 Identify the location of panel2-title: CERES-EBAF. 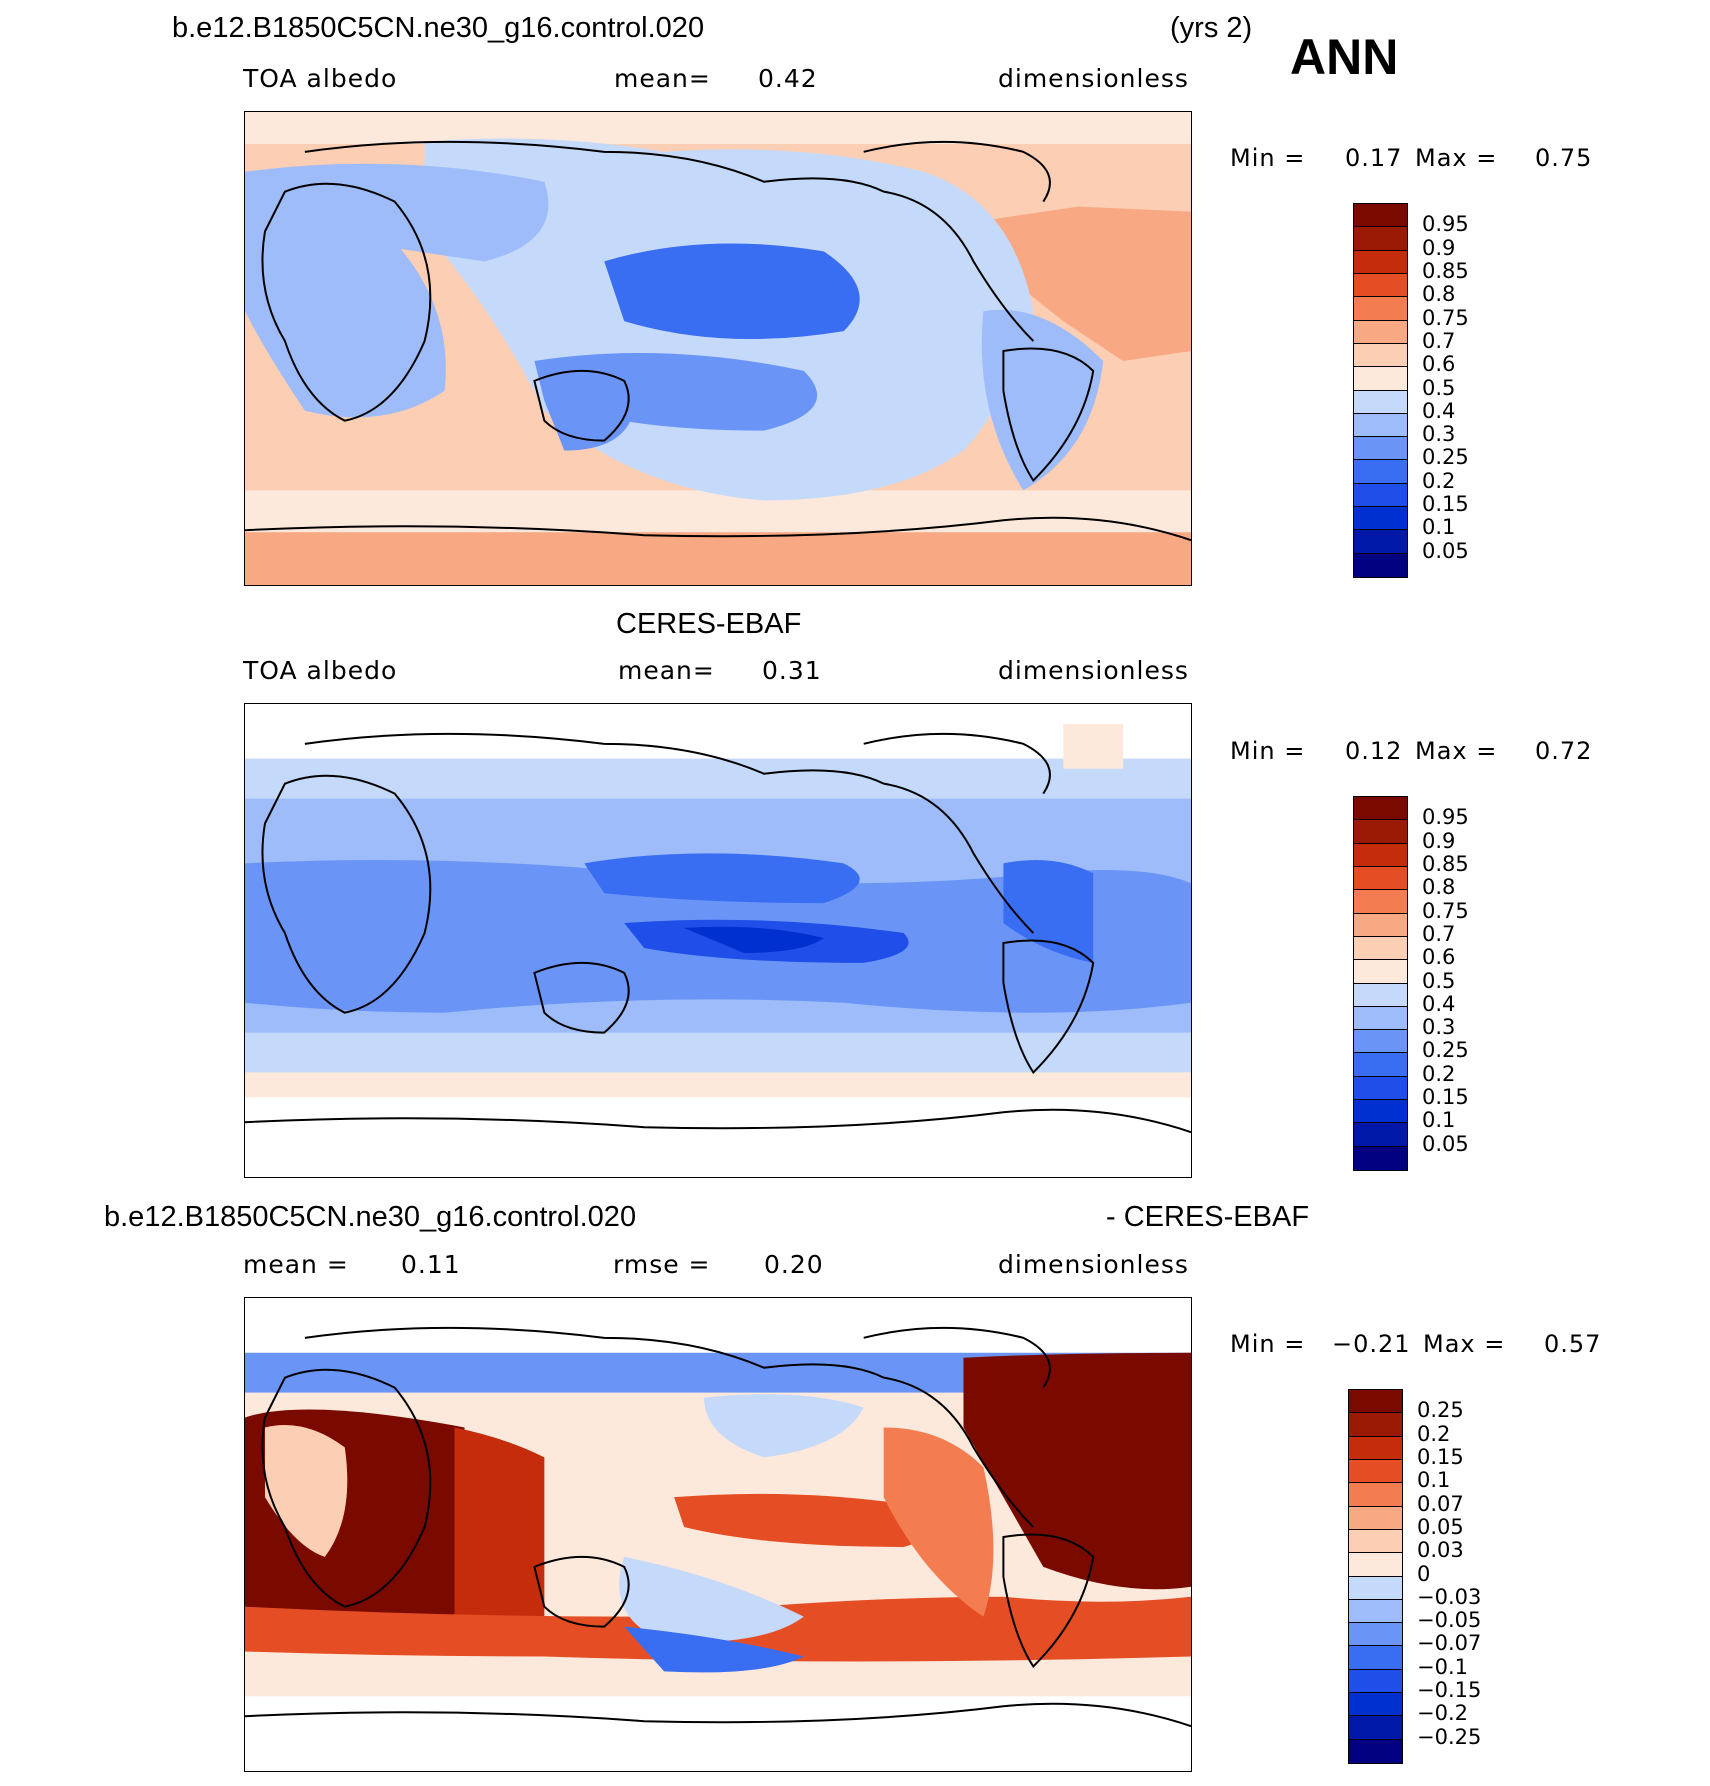
(709, 624).